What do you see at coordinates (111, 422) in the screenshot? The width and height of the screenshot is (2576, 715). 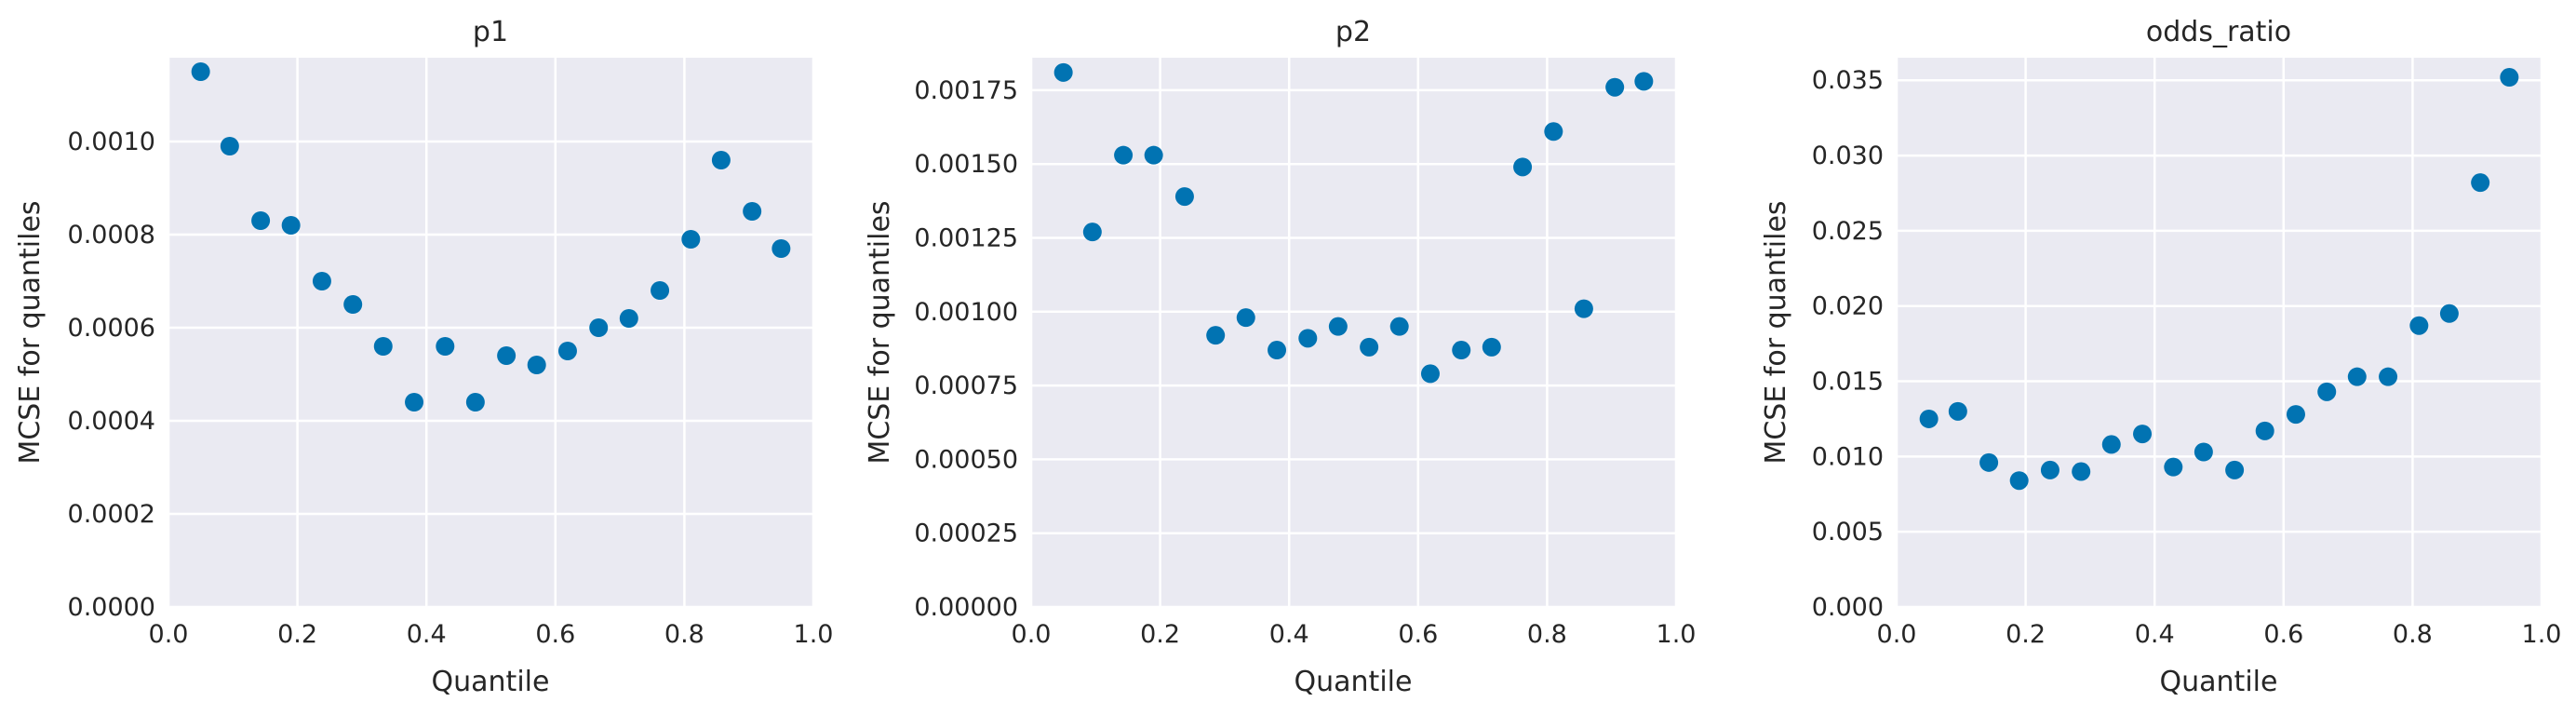 I see `y-tick-label: 0.0004` at bounding box center [111, 422].